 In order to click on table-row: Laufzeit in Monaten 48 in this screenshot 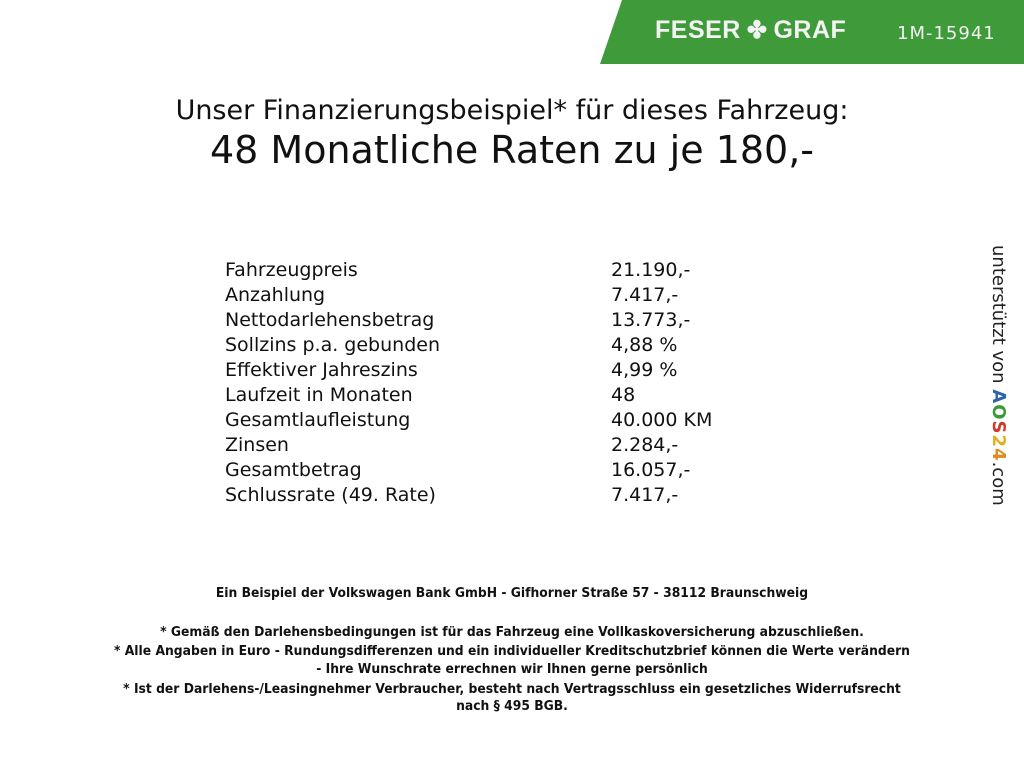, I will do `click(468, 395)`.